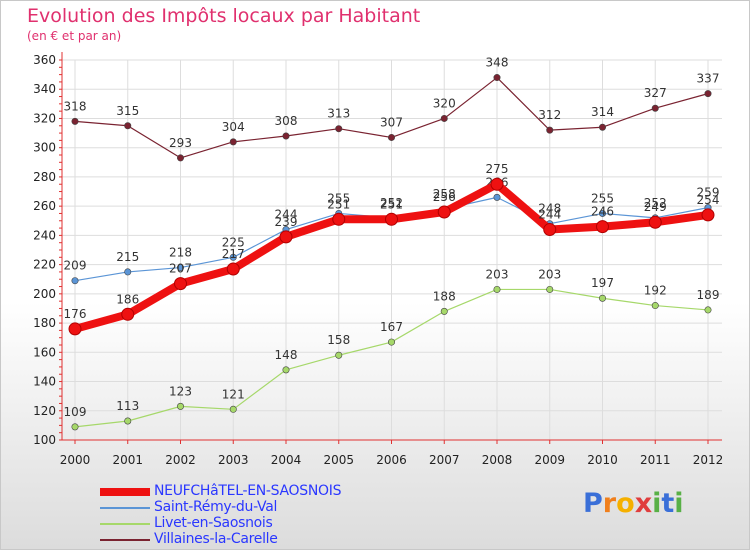  Describe the element at coordinates (708, 193) in the screenshot. I see `data-label: 259` at that location.